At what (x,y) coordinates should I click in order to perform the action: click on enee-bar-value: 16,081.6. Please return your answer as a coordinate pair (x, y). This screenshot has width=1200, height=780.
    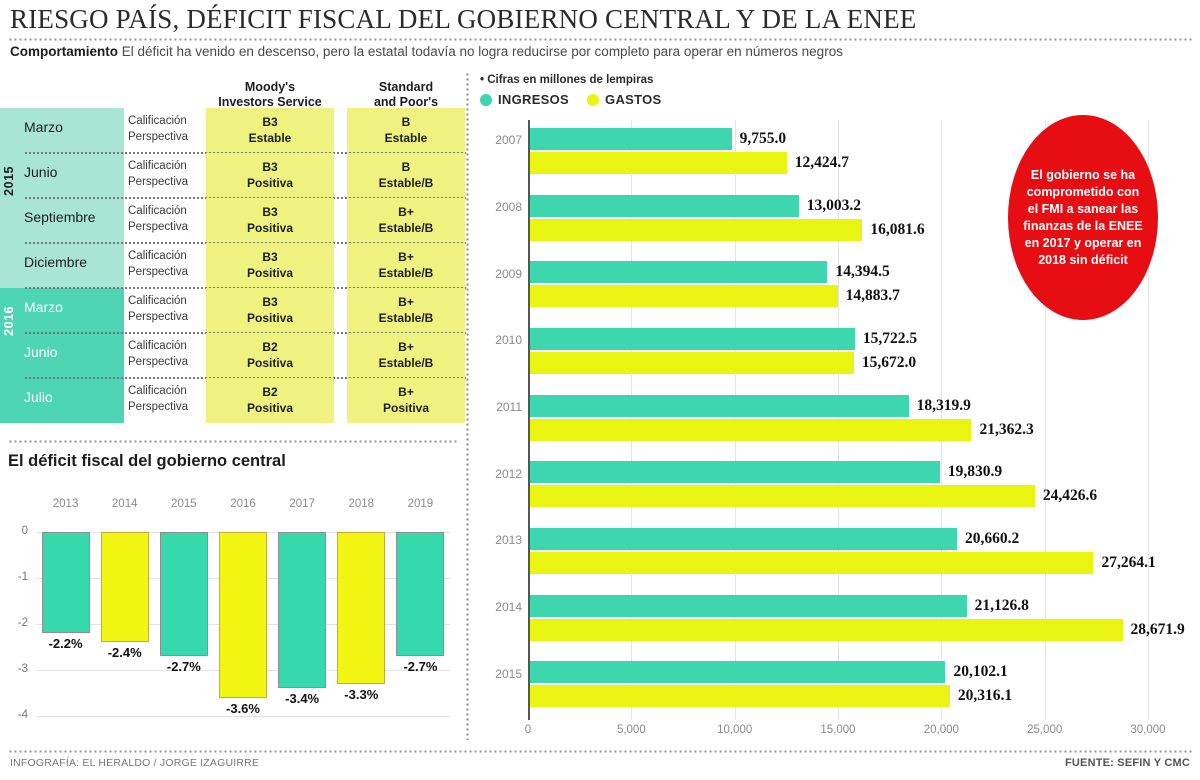
    Looking at the image, I should click on (897, 229).